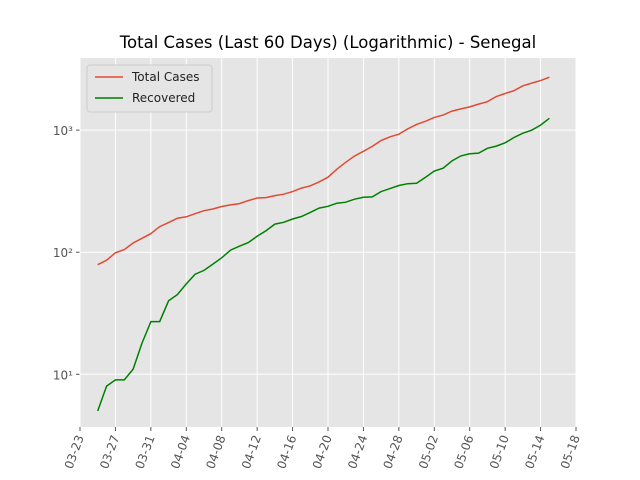 Image resolution: width=640 pixels, height=480 pixels. I want to click on x-tick-label: 05-06, so click(463, 452).